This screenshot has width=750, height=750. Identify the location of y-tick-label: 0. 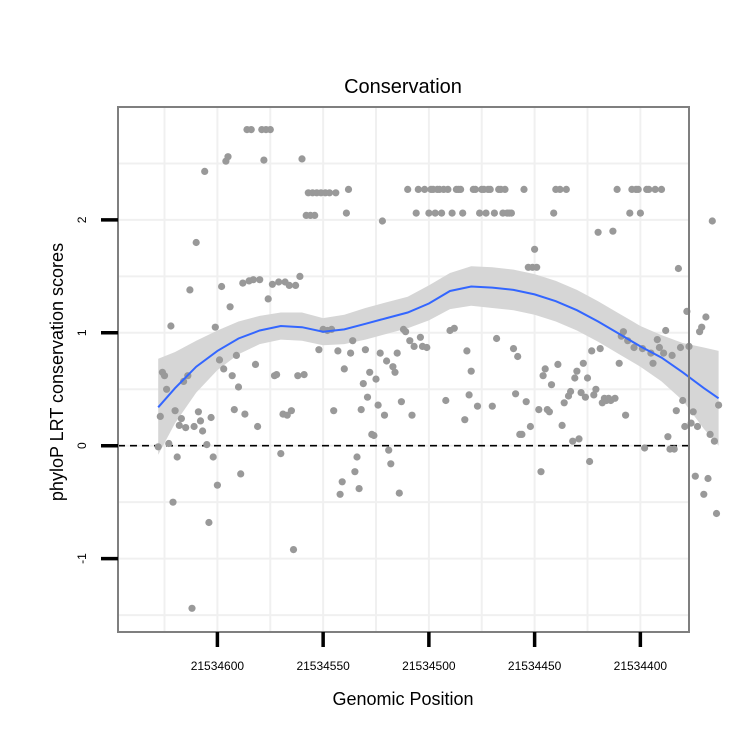
(82, 445).